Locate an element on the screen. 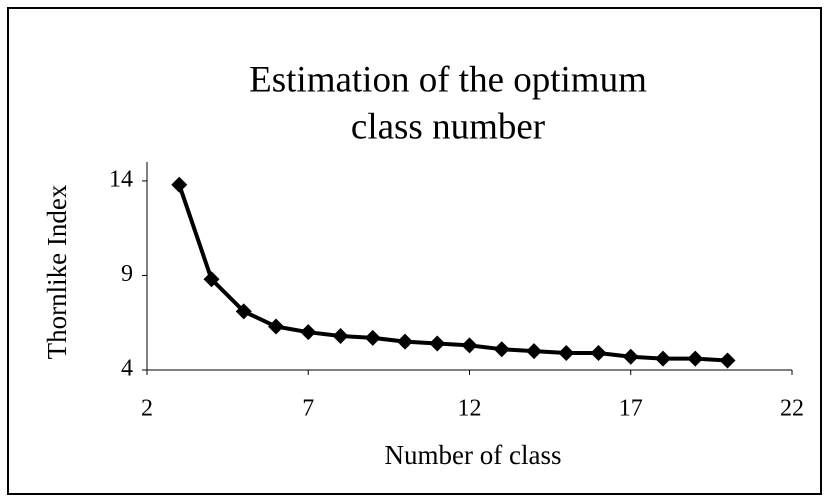 This screenshot has width=825, height=499. x-tick-label: 2 is located at coordinates (147, 409).